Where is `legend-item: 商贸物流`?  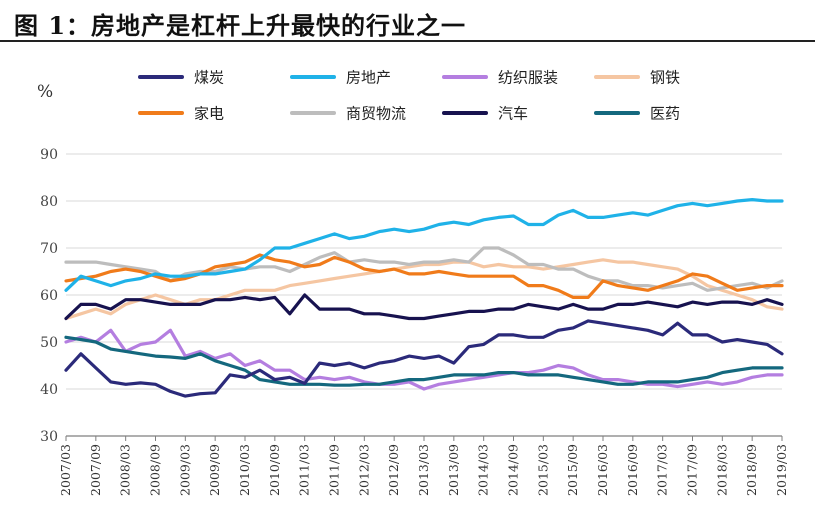
legend-item: 商贸物流 is located at coordinates (348, 114).